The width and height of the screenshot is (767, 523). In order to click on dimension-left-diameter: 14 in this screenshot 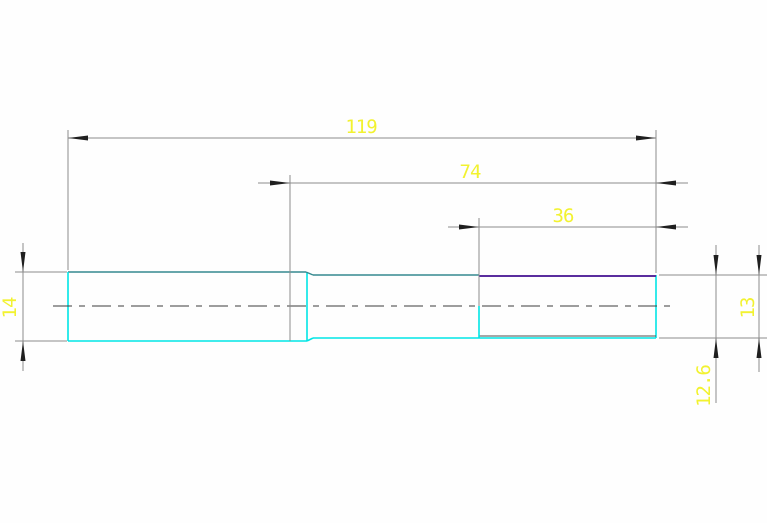, I will do `click(33, 307)`.